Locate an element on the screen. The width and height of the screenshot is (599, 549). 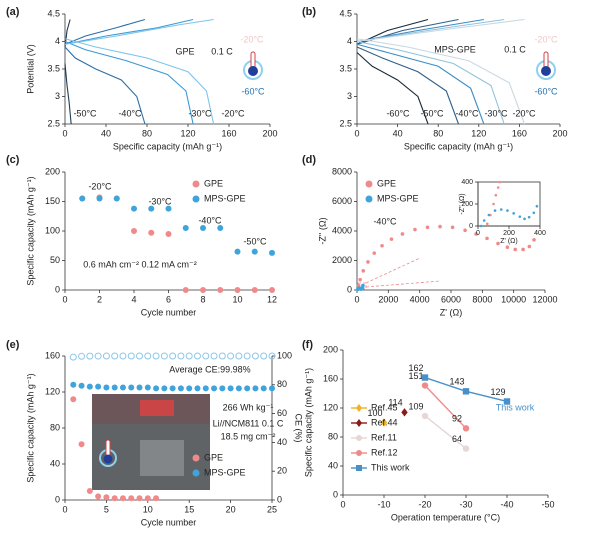
y-axis-label: -Z'' (Ω) is located at coordinates (322, 230).